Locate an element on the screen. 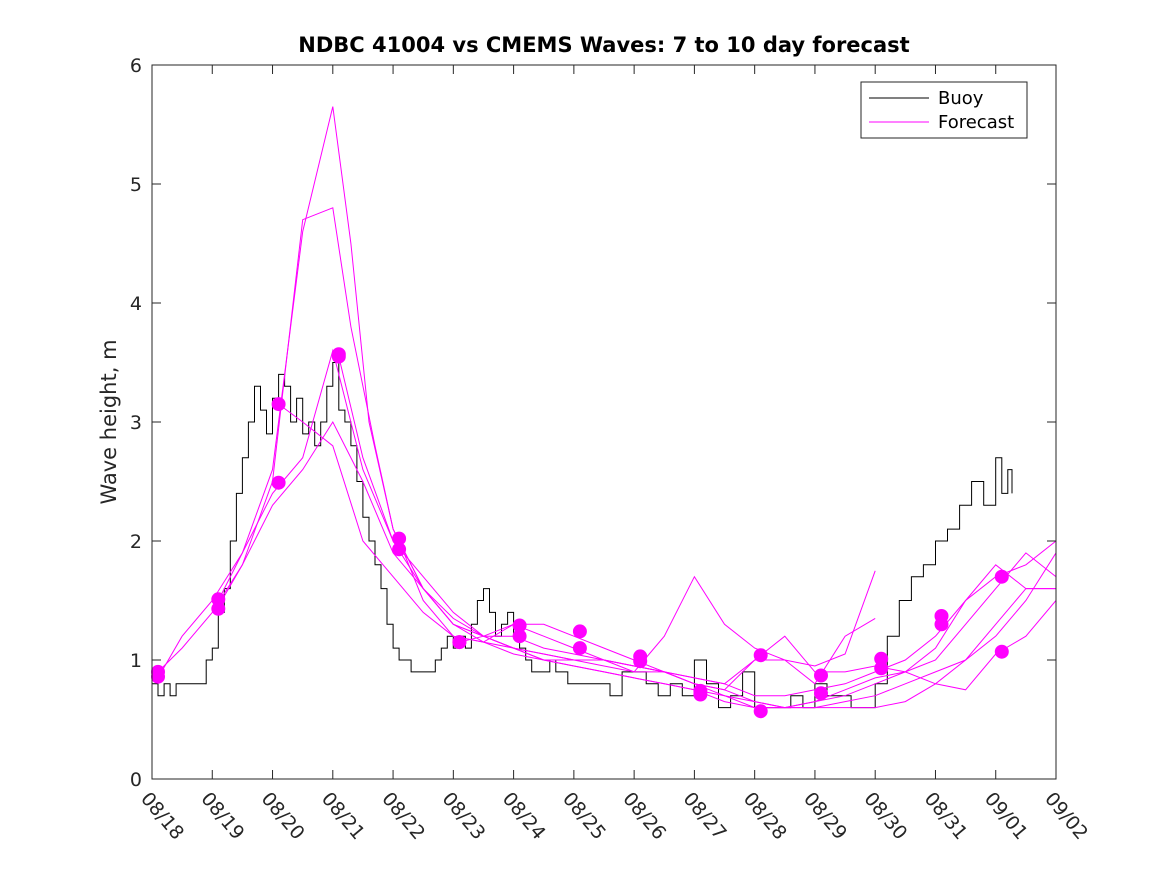 Image resolution: width=1167 pixels, height=875 pixels. y-tick-label: 6 is located at coordinates (136, 66).